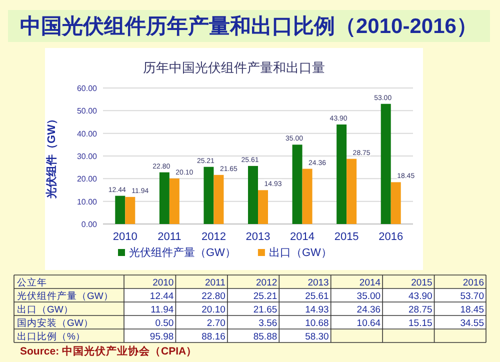 The width and height of the screenshot is (500, 362). What do you see at coordinates (472, 310) in the screenshot?
I see `data-label: 18.45` at bounding box center [472, 310].